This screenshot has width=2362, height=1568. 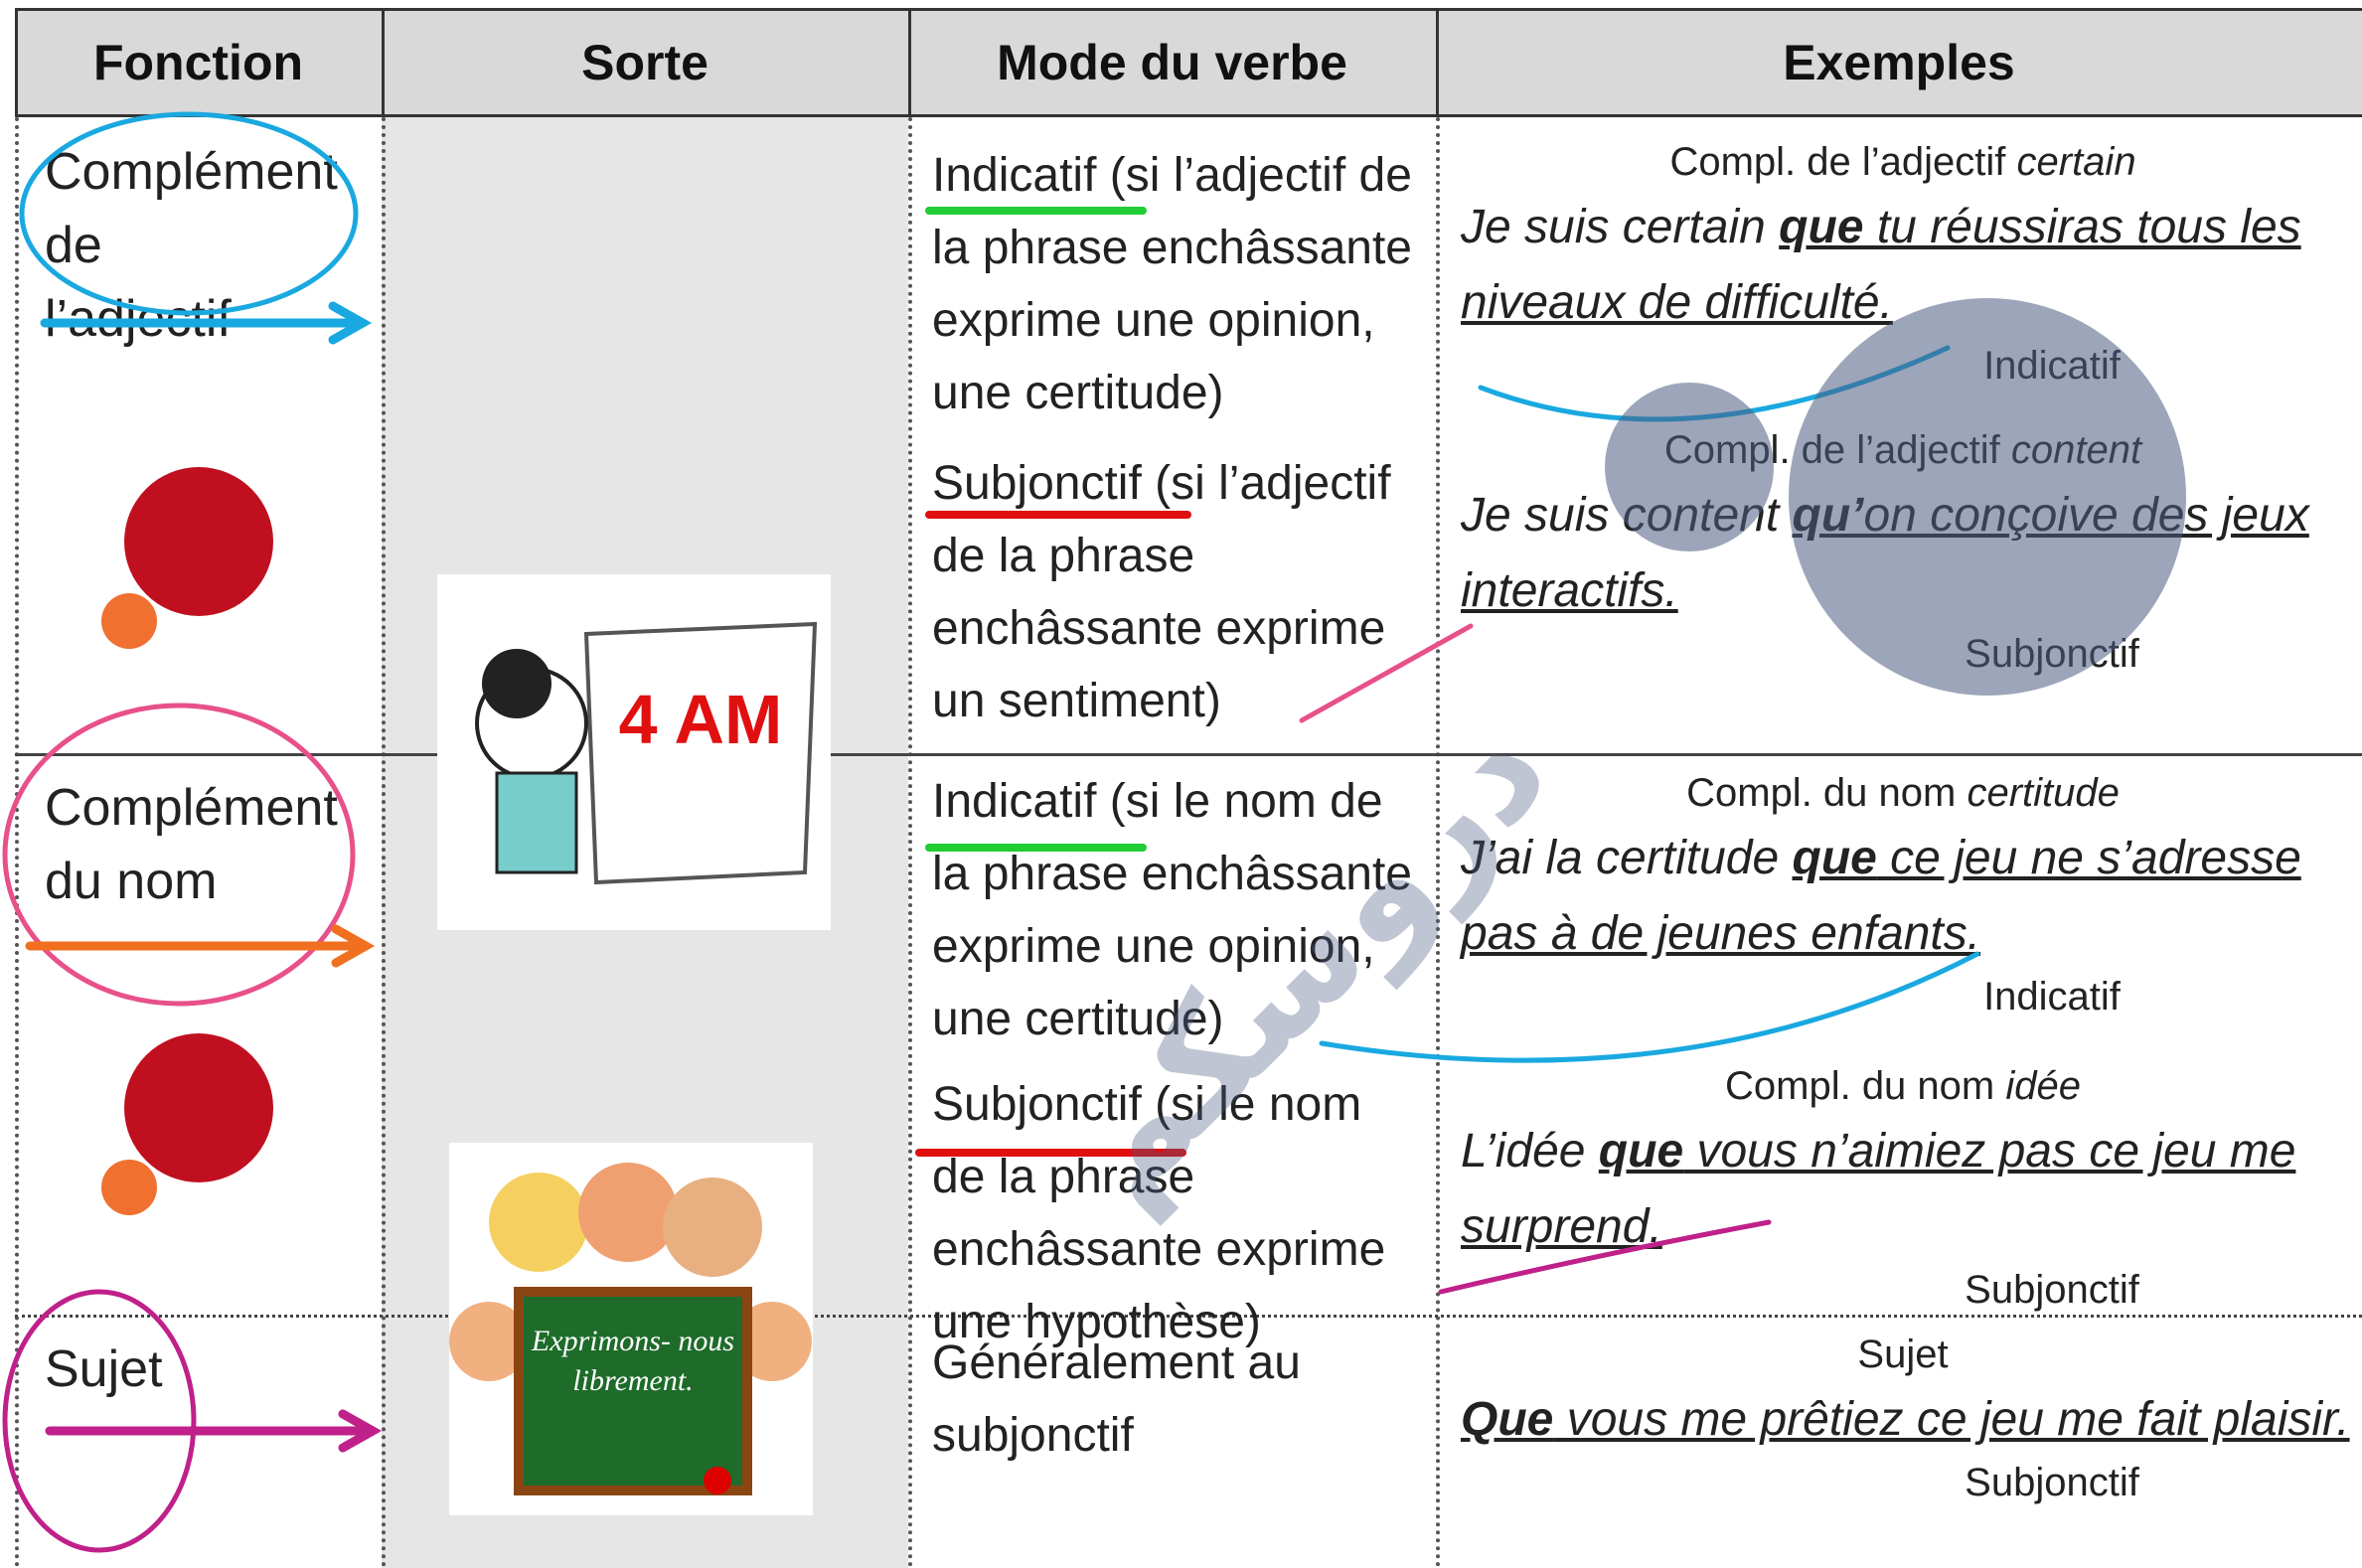 I want to click on sentence-rest: vous me prêtiez ce jeu me fait plaisir., so click(x=1951, y=1420).